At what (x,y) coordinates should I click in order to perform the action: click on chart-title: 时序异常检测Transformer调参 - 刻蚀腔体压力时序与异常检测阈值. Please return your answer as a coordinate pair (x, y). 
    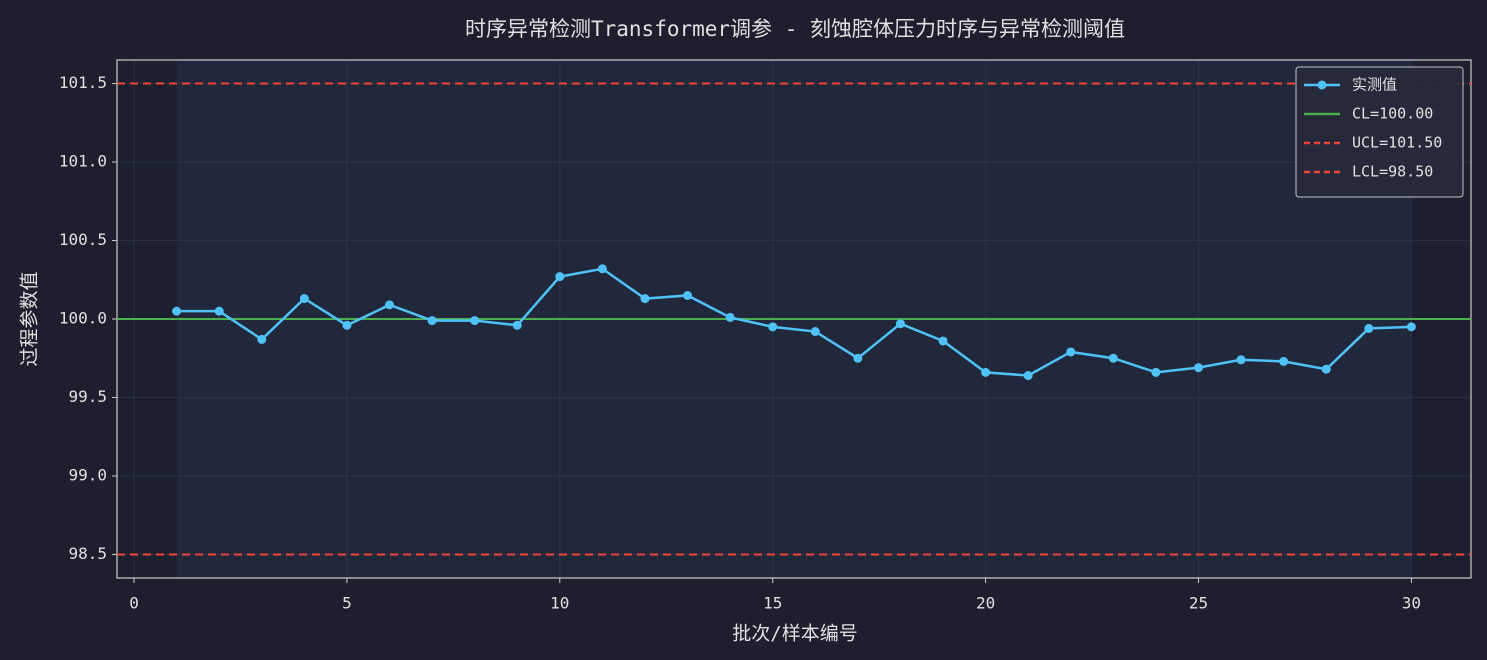
    Looking at the image, I should click on (795, 29).